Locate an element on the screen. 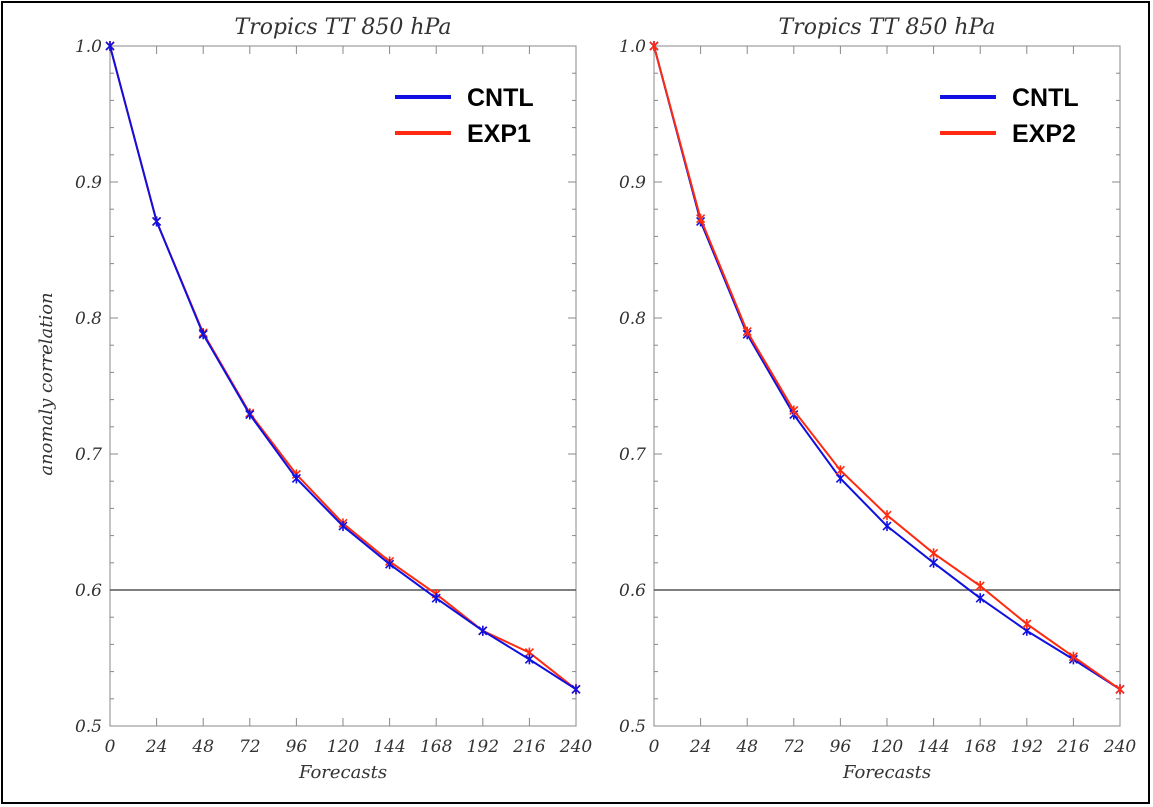 The height and width of the screenshot is (807, 1153). y-axis-label: anomaly correlation is located at coordinates (46, 383).